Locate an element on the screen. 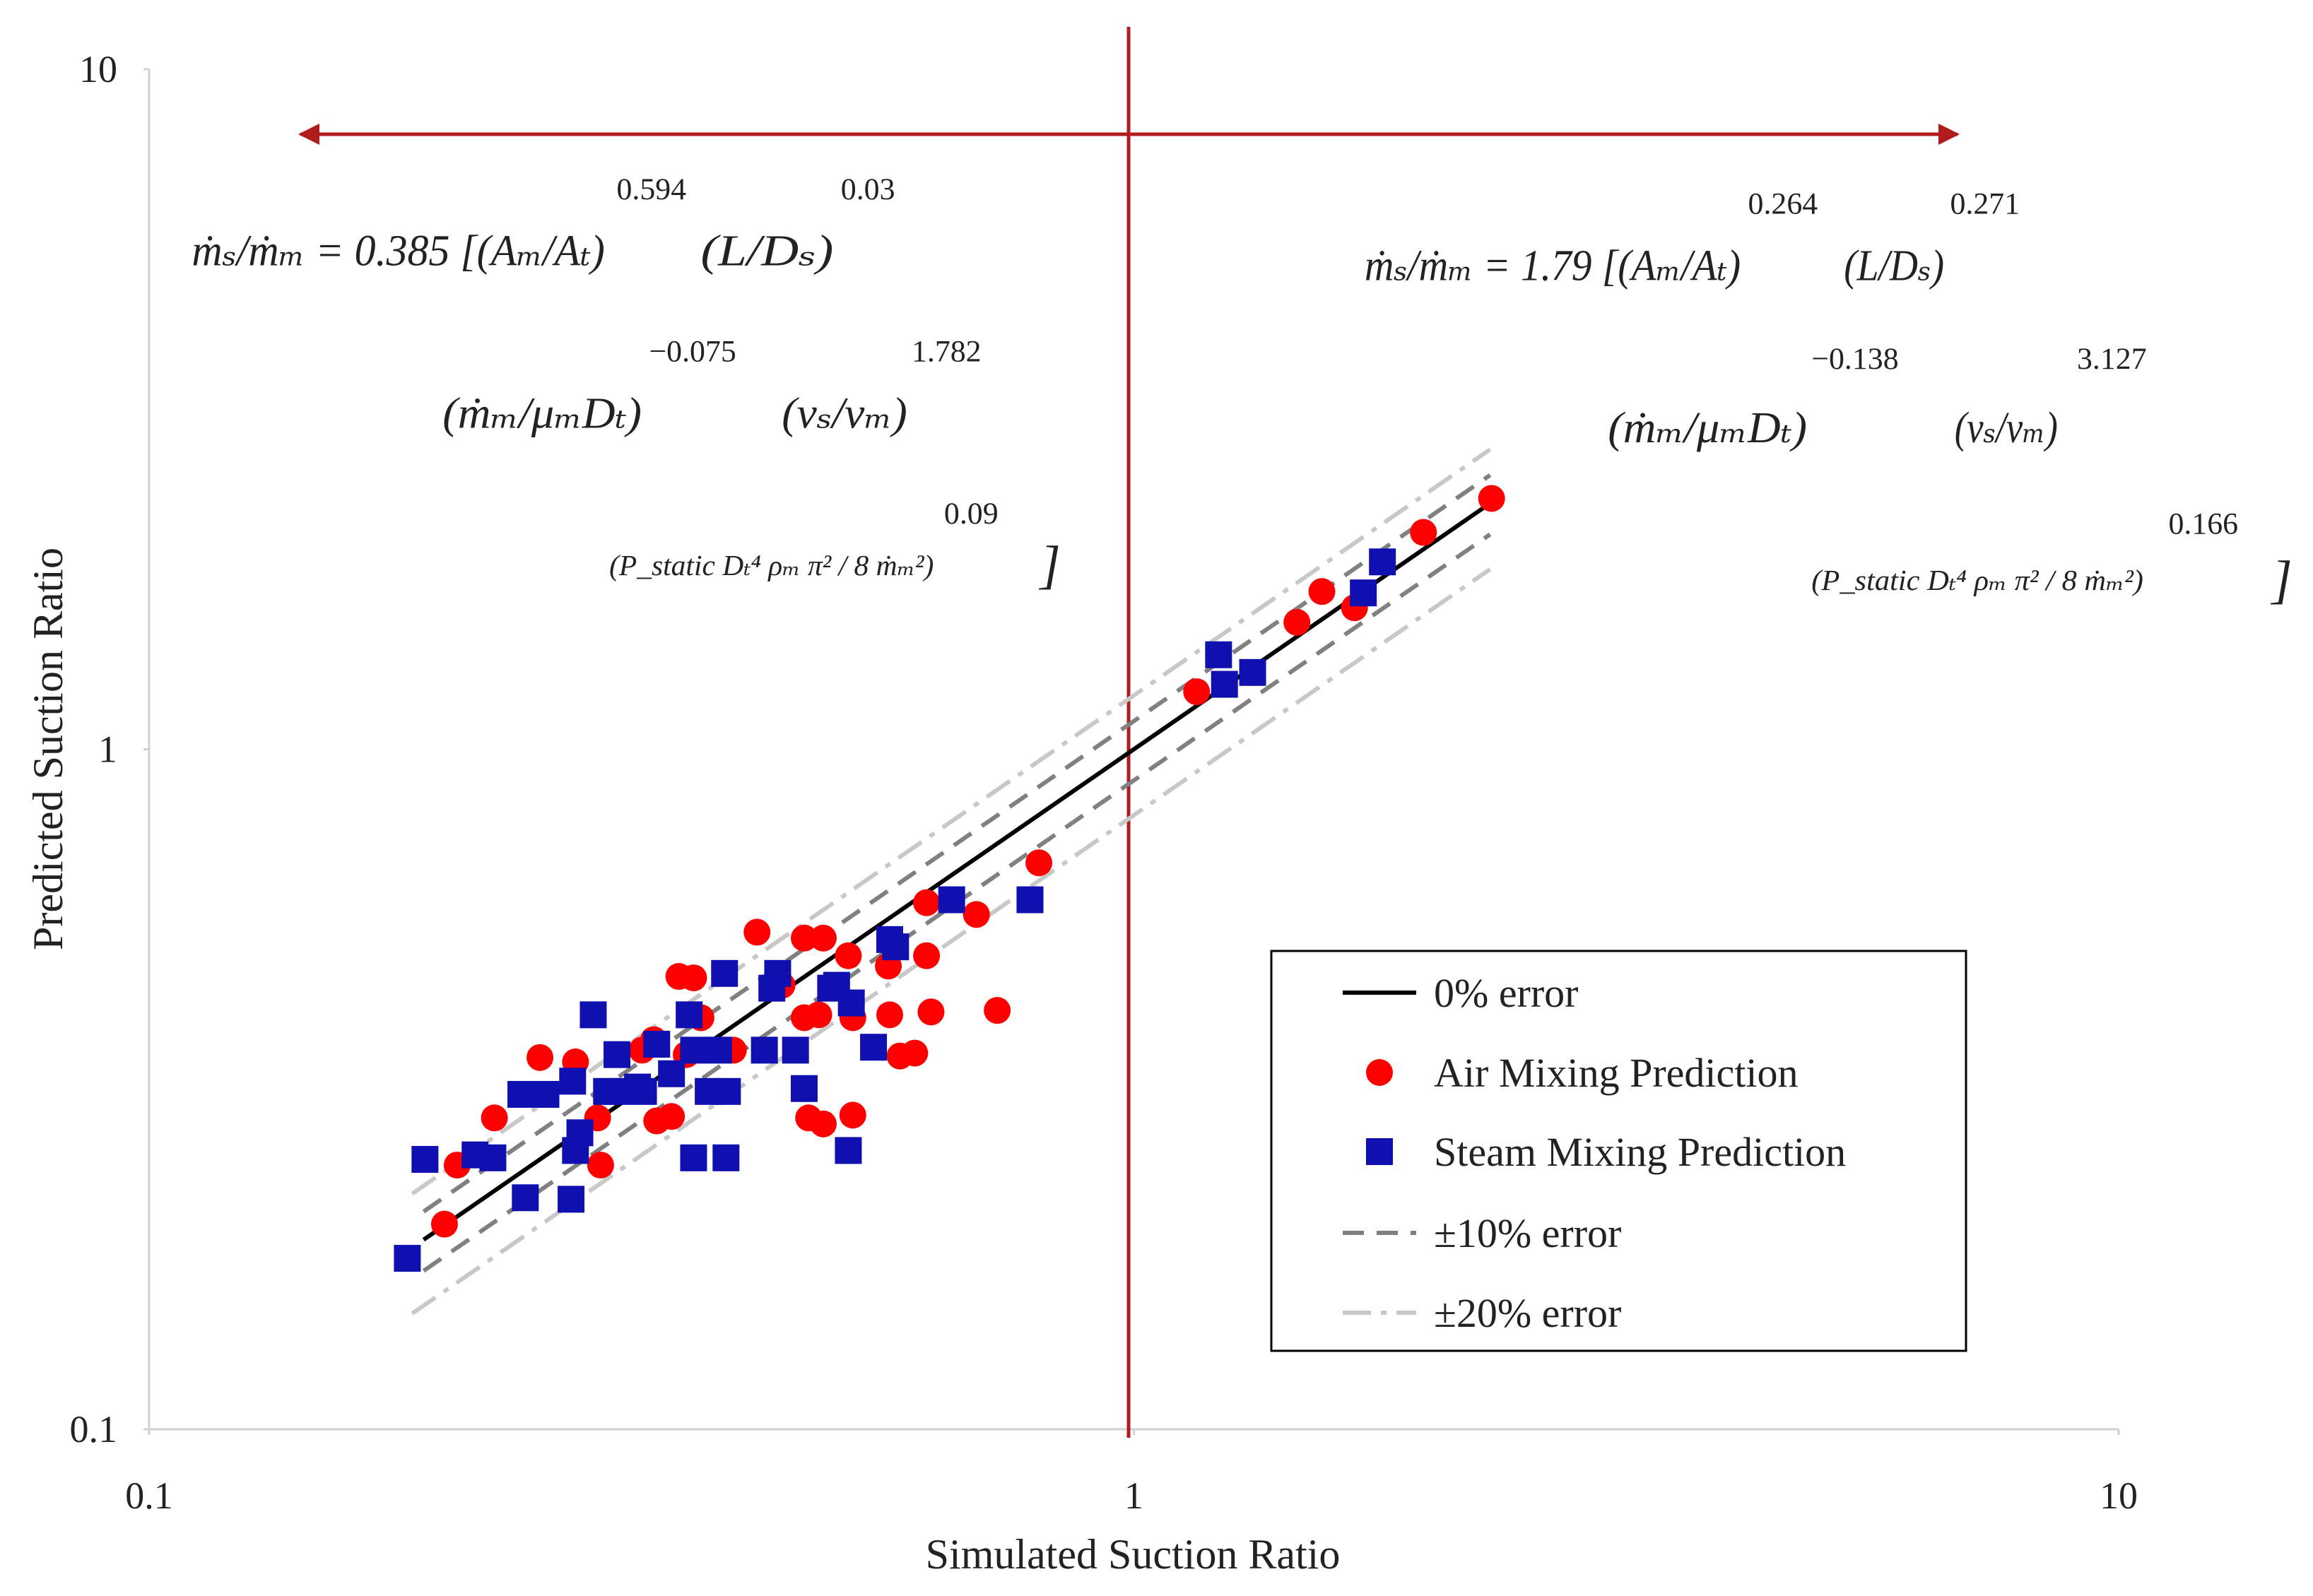 This screenshot has height=1596, width=2313. equation-exponent: −0.138 is located at coordinates (1855, 359).